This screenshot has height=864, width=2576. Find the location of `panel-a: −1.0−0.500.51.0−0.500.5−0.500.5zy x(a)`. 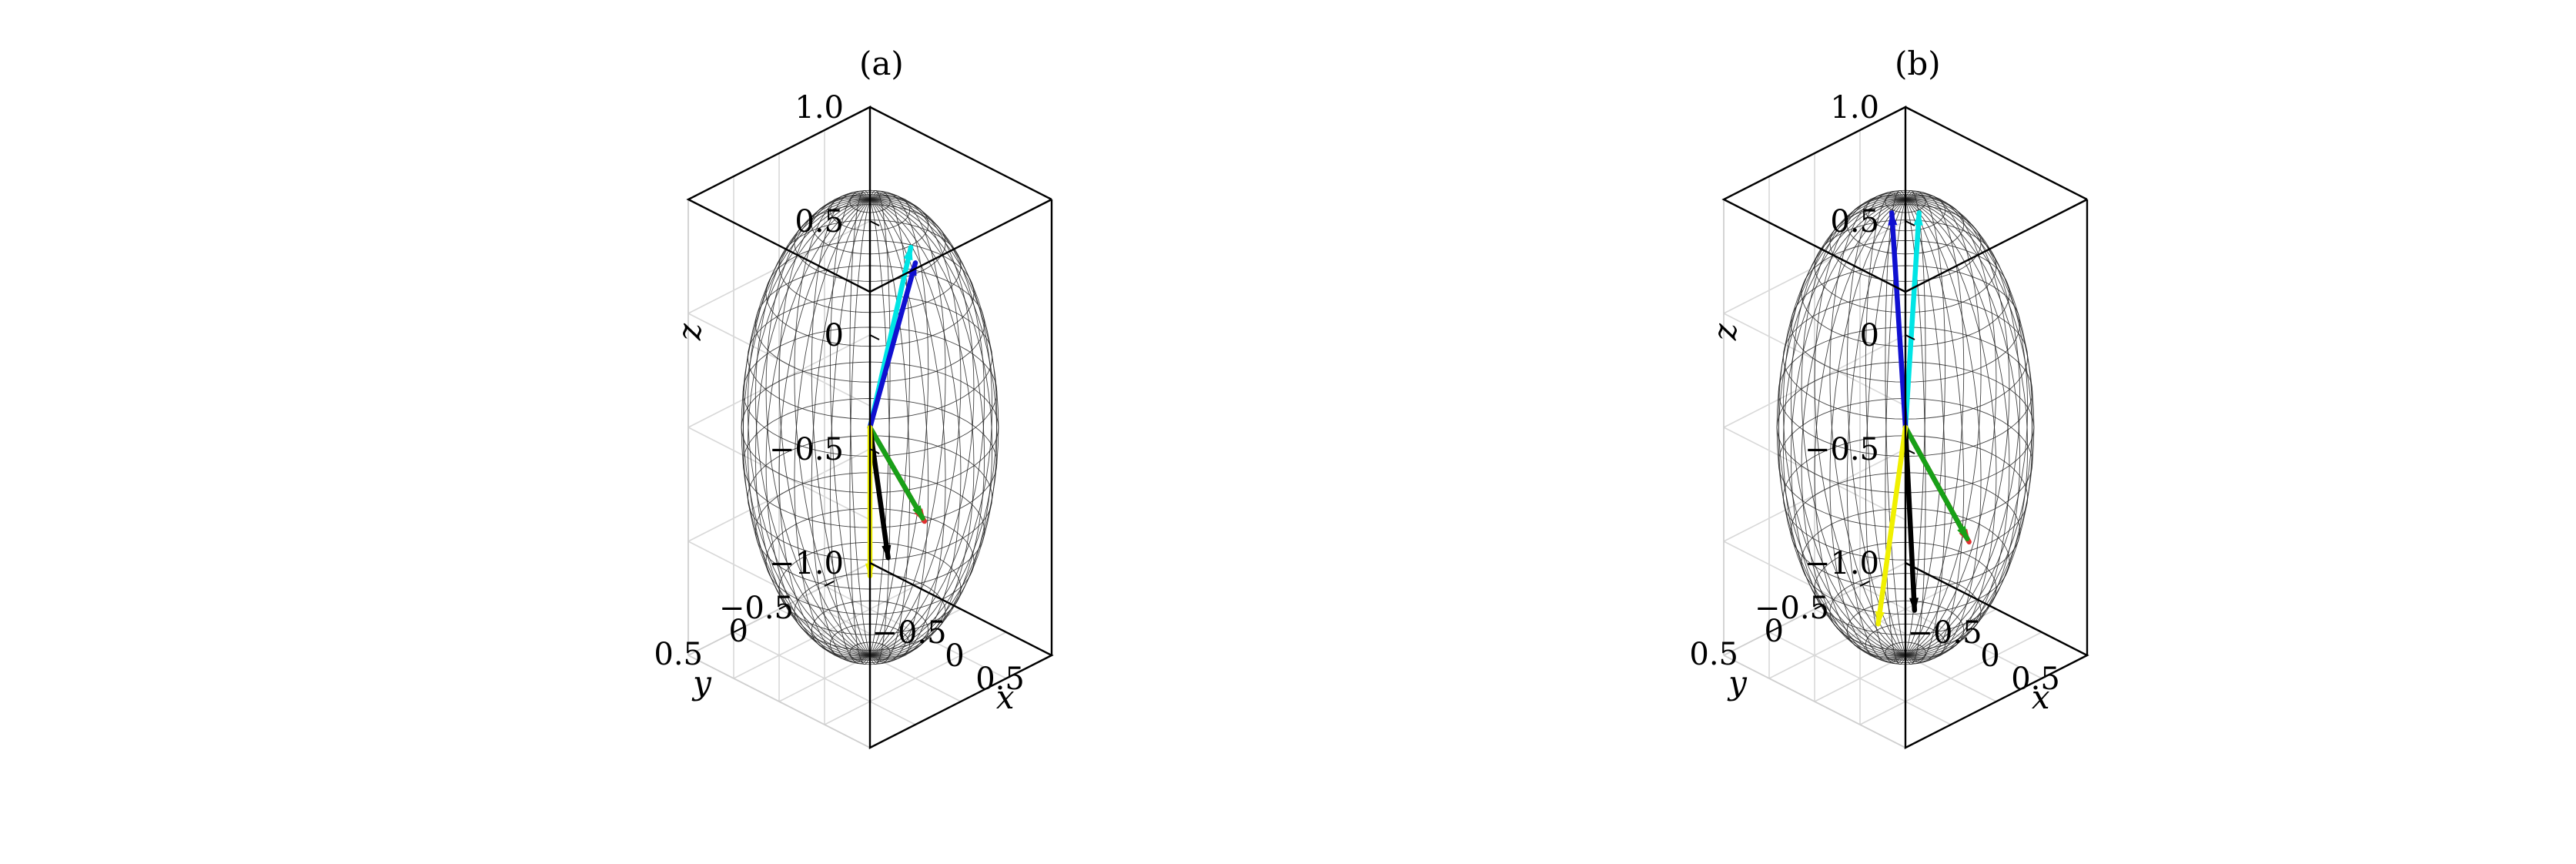

panel-a: −1.0−0.500.51.0−0.500.5−0.500.5zy x(a) is located at coordinates (854, 397).